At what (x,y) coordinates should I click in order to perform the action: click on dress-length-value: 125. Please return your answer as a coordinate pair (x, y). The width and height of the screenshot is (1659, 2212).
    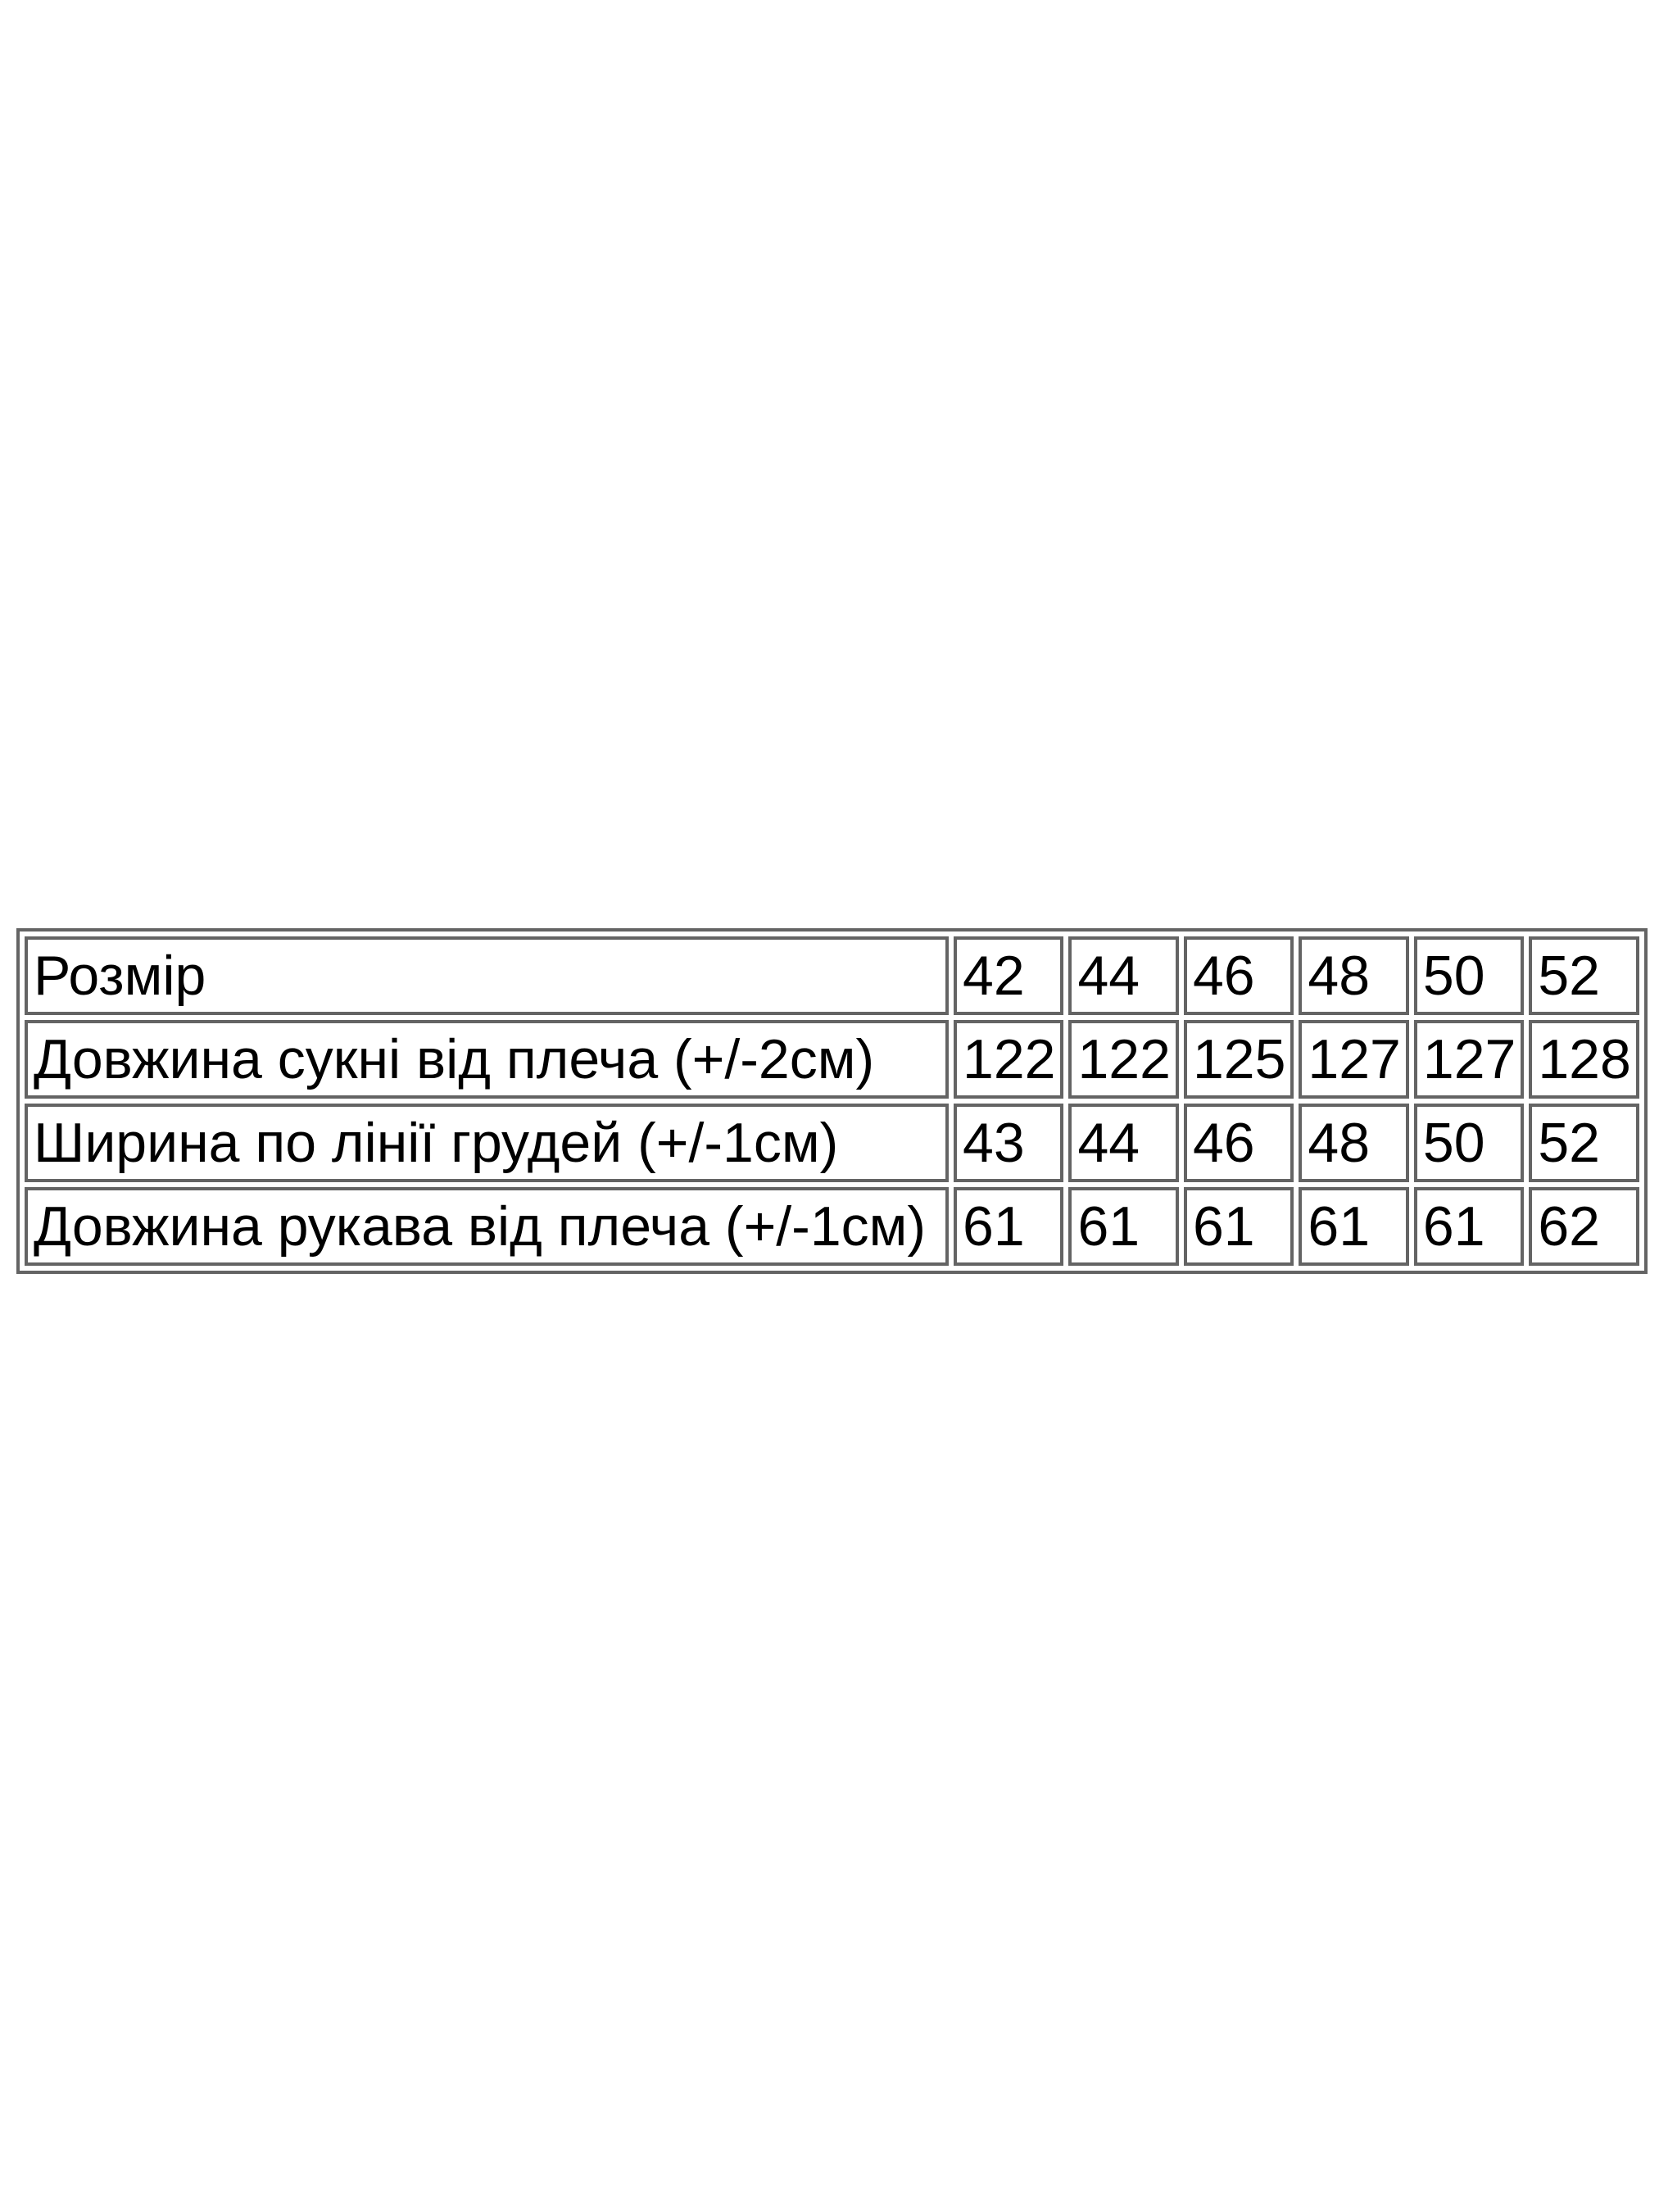
    Looking at the image, I should click on (1238, 1059).